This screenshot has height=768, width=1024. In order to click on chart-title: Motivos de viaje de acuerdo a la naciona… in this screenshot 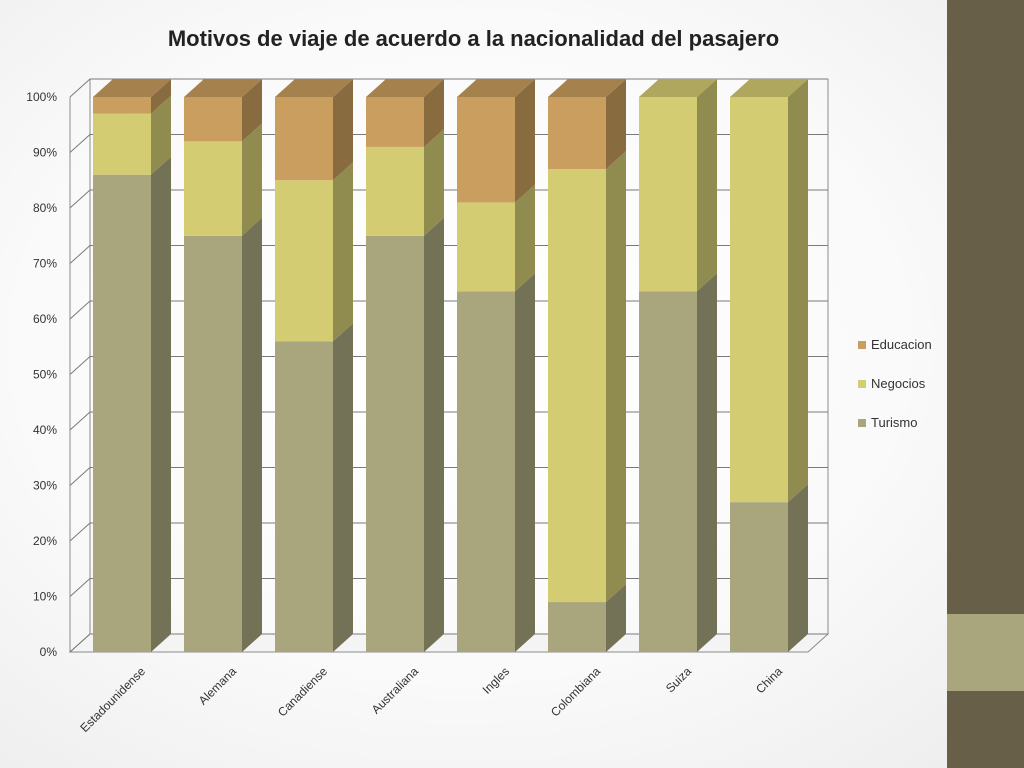, I will do `click(473, 38)`.